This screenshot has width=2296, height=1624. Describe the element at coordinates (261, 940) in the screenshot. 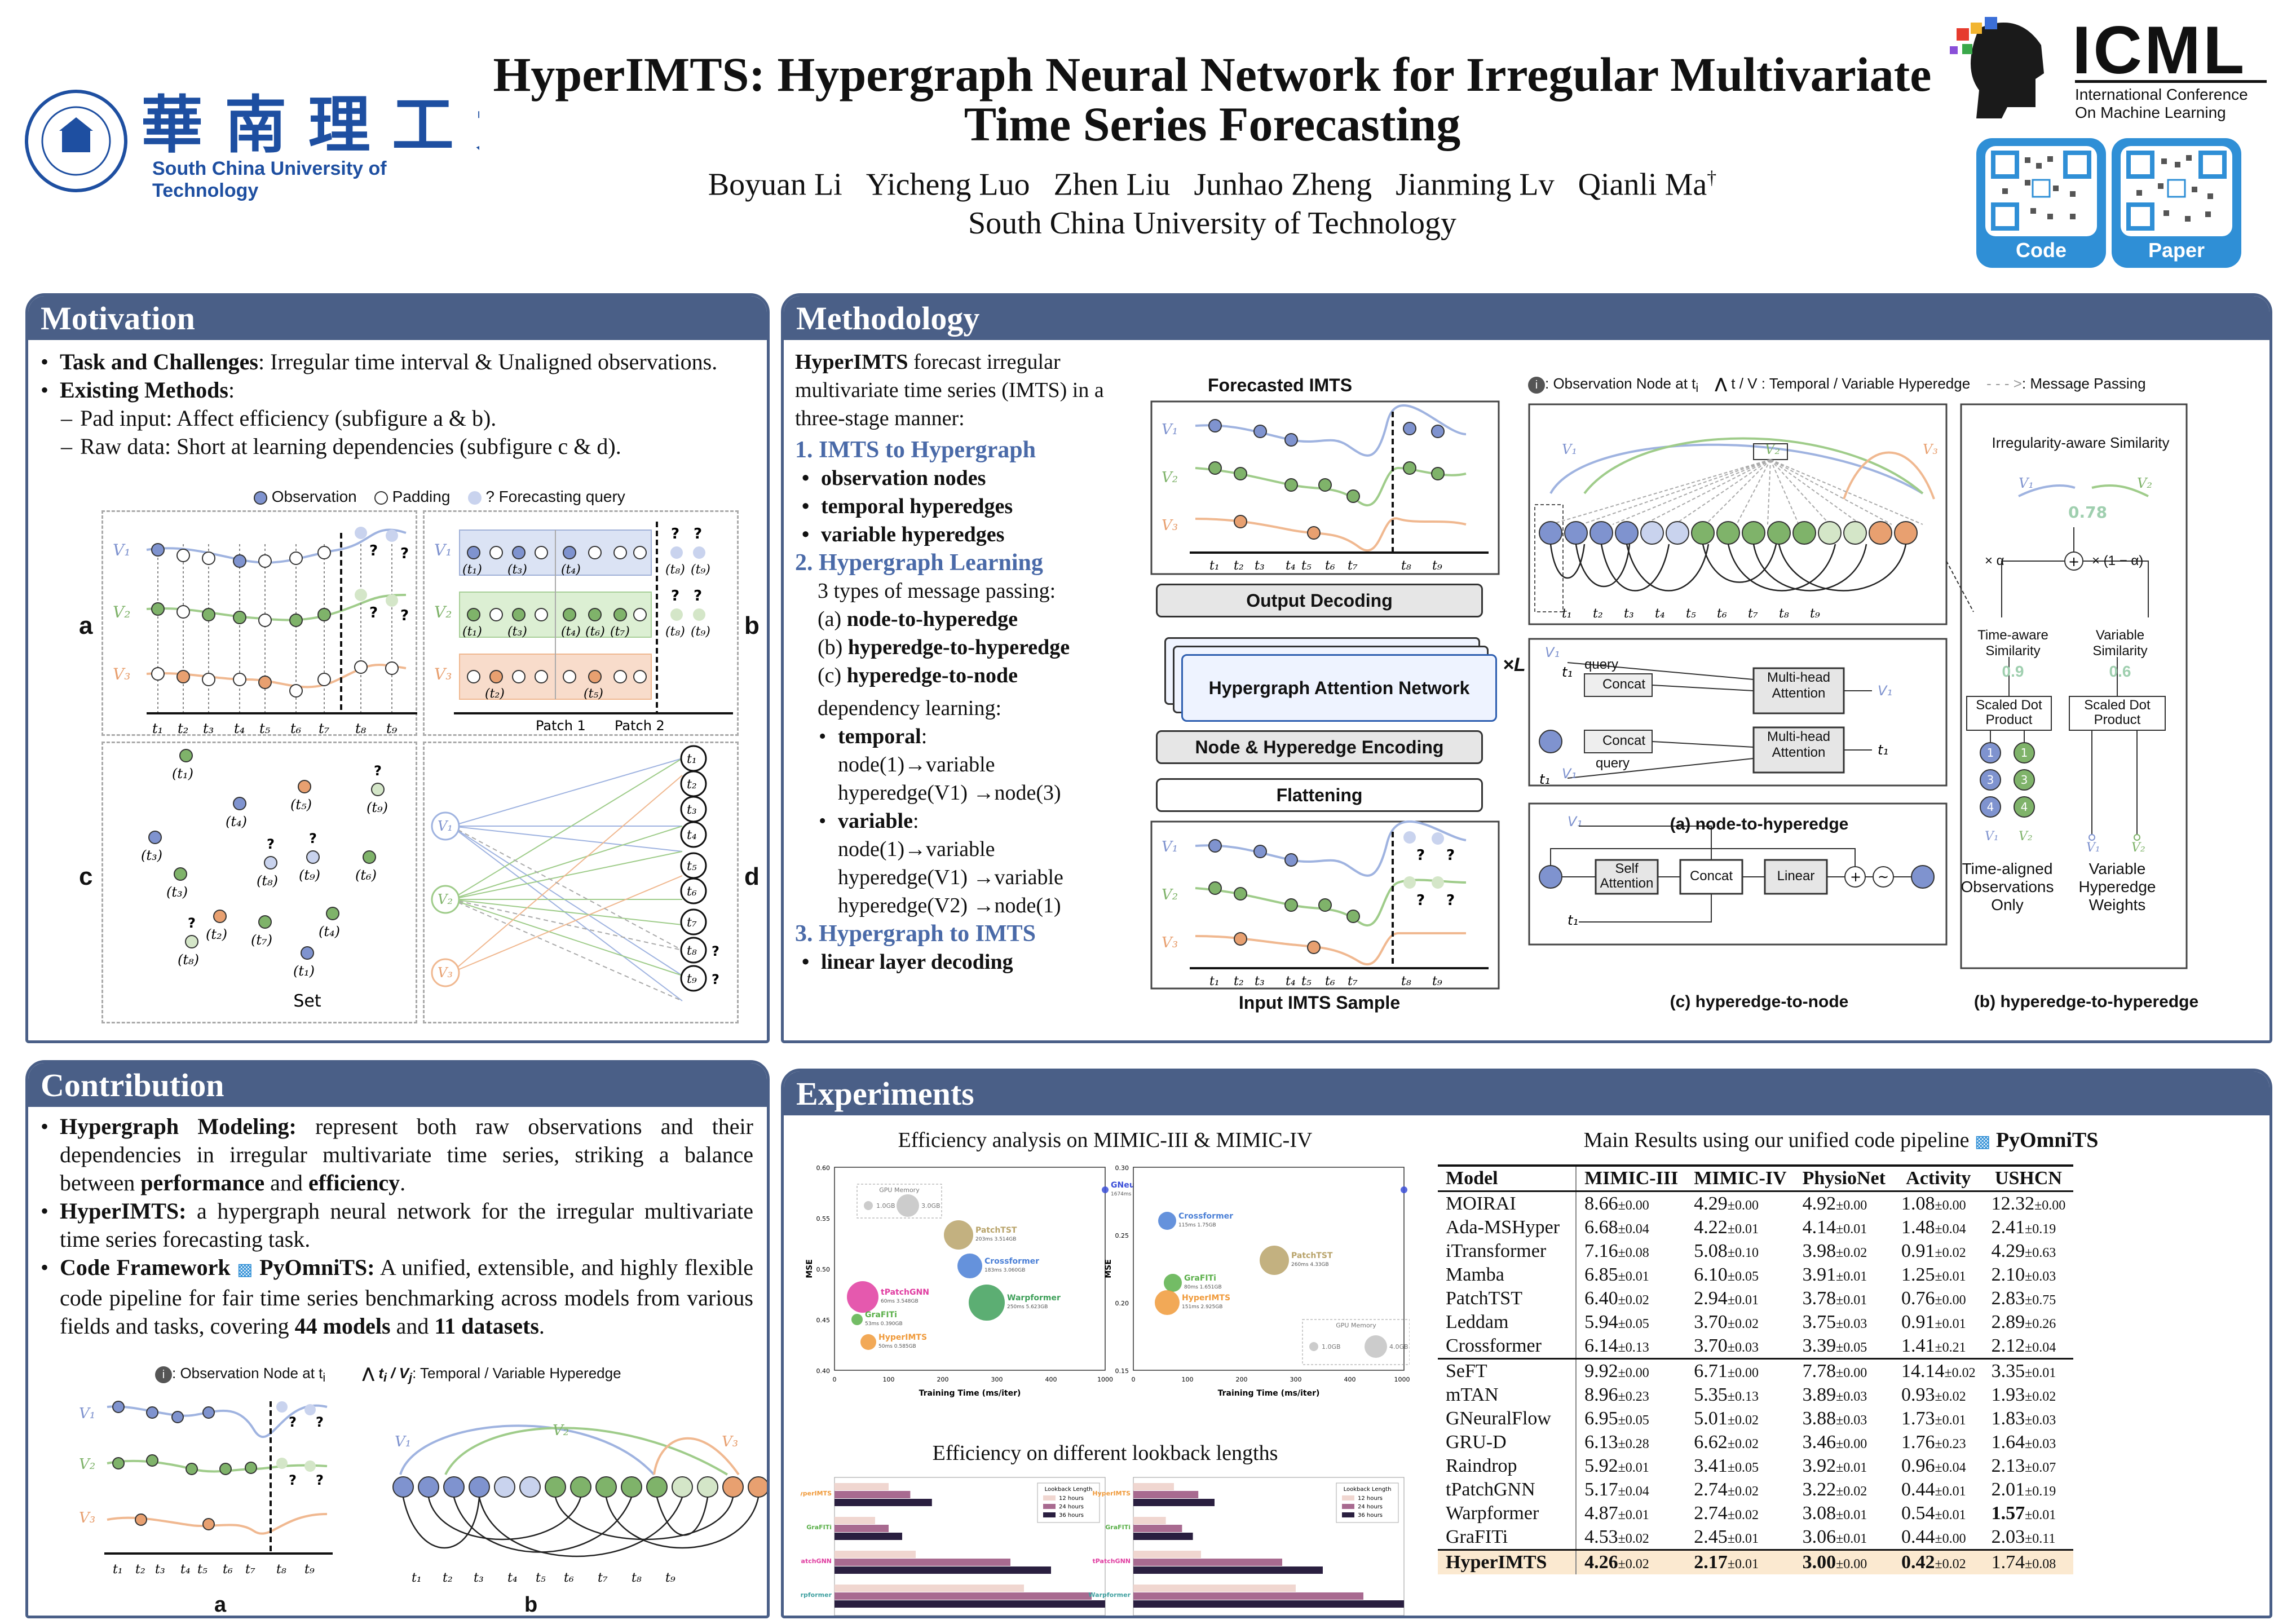

I see `svg-text: (t₇)` at that location.